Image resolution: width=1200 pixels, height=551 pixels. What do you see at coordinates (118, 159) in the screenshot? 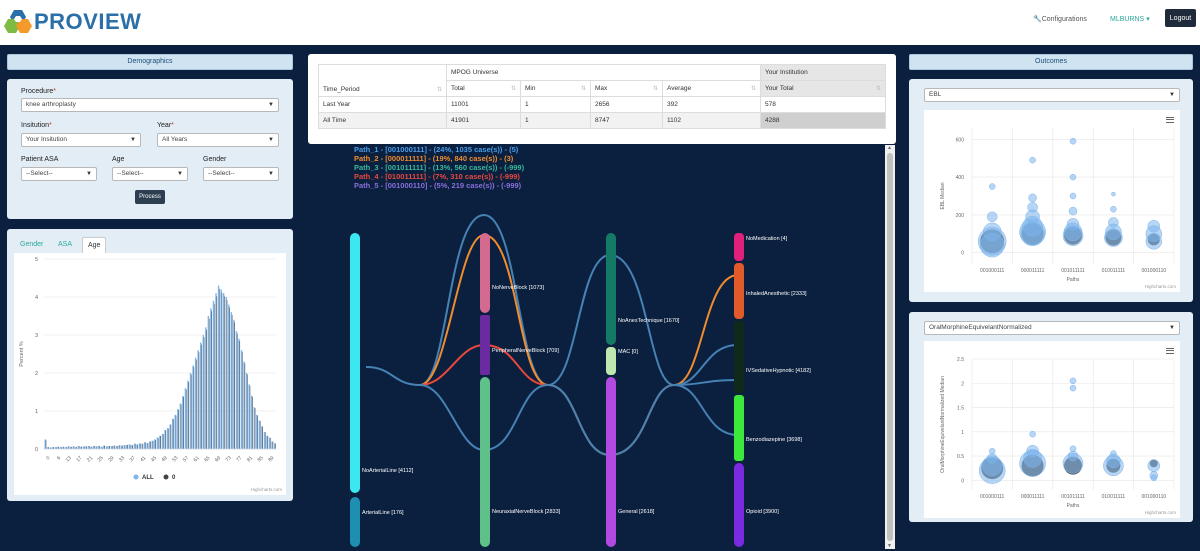
I see `age-label: Age` at bounding box center [118, 159].